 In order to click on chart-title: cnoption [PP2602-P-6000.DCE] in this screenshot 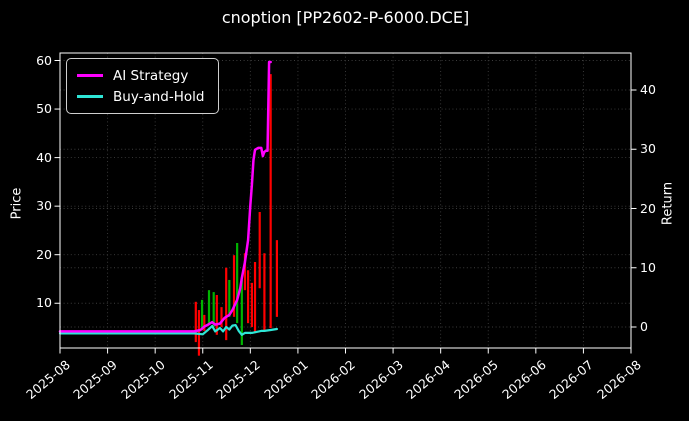, I will do `click(345, 17)`.